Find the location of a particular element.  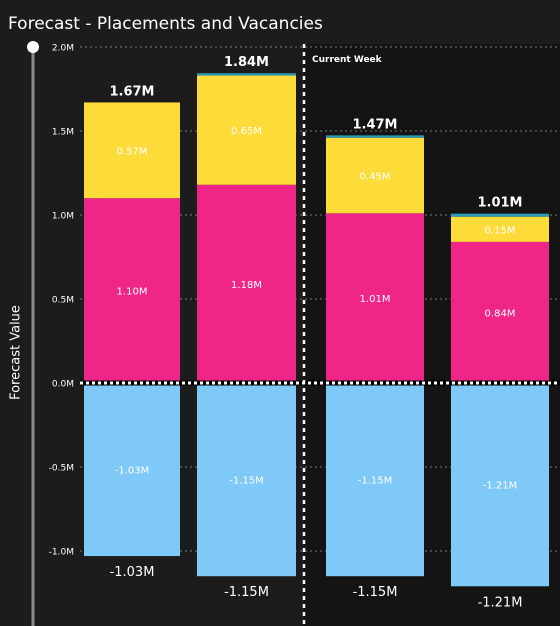

negative-segment-label: -1.21M is located at coordinates (500, 486).